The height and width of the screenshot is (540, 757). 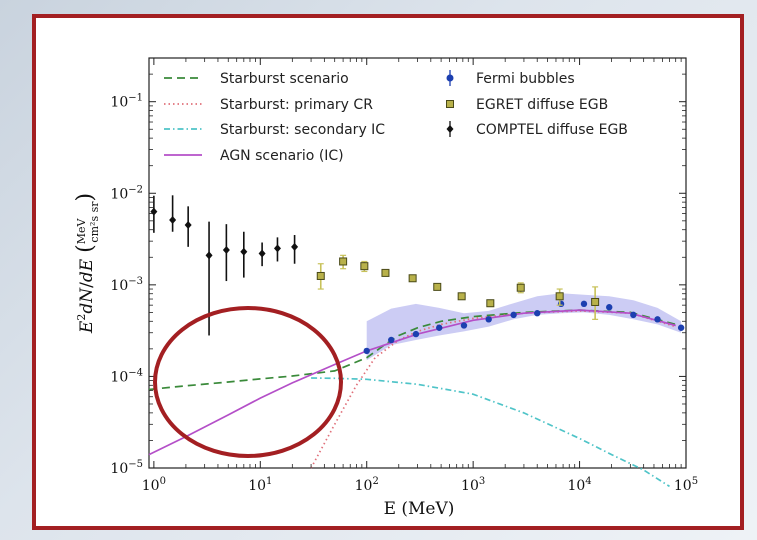 What do you see at coordinates (248, 382) in the screenshot?
I see `highlight-ellipse` at bounding box center [248, 382].